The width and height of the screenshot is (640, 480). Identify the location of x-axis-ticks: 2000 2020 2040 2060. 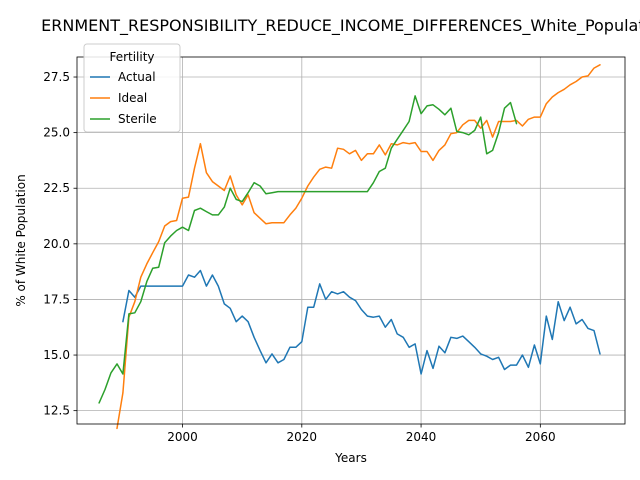
(361, 434).